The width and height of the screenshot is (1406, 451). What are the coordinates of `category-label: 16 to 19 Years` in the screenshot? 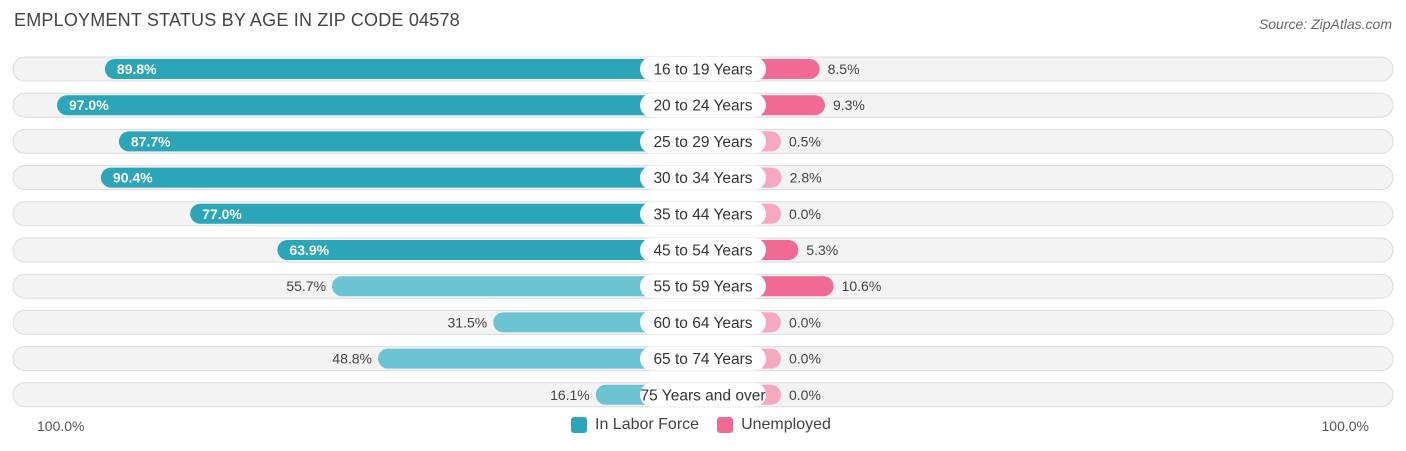 It's located at (702, 70).